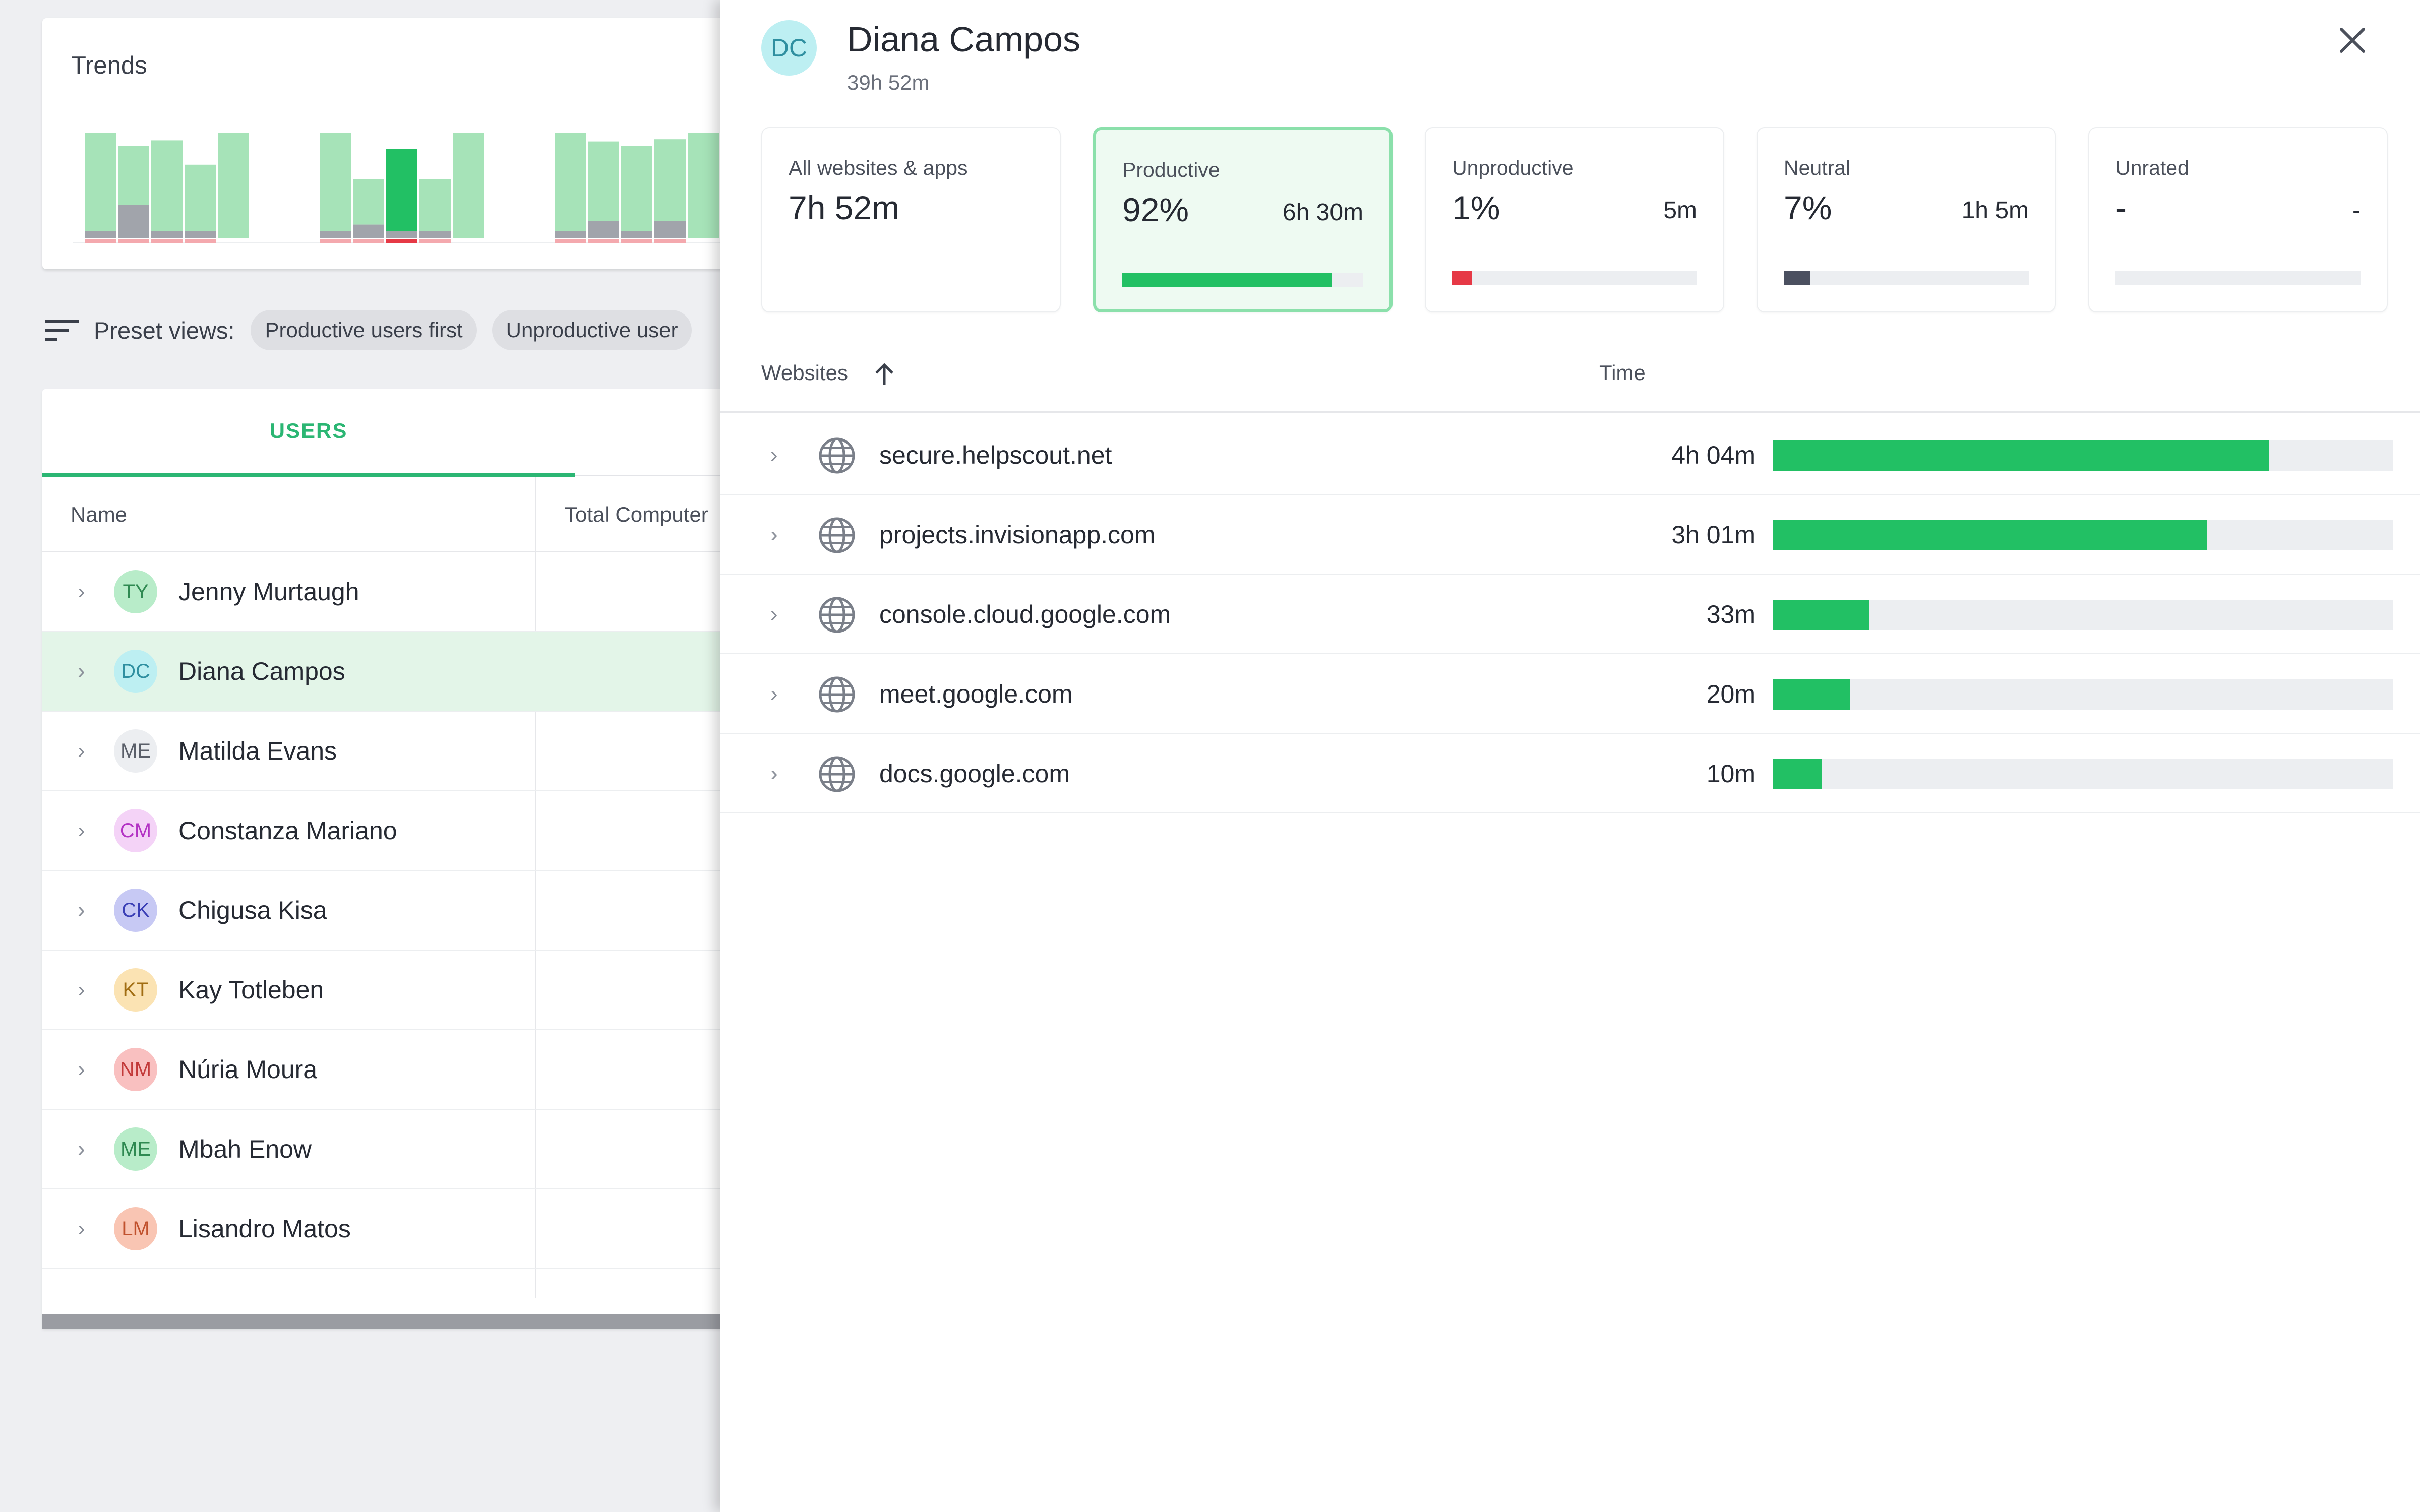 This screenshot has width=2420, height=1512. What do you see at coordinates (390, 672) in the screenshot?
I see `table-row: › DC Diana Campos` at bounding box center [390, 672].